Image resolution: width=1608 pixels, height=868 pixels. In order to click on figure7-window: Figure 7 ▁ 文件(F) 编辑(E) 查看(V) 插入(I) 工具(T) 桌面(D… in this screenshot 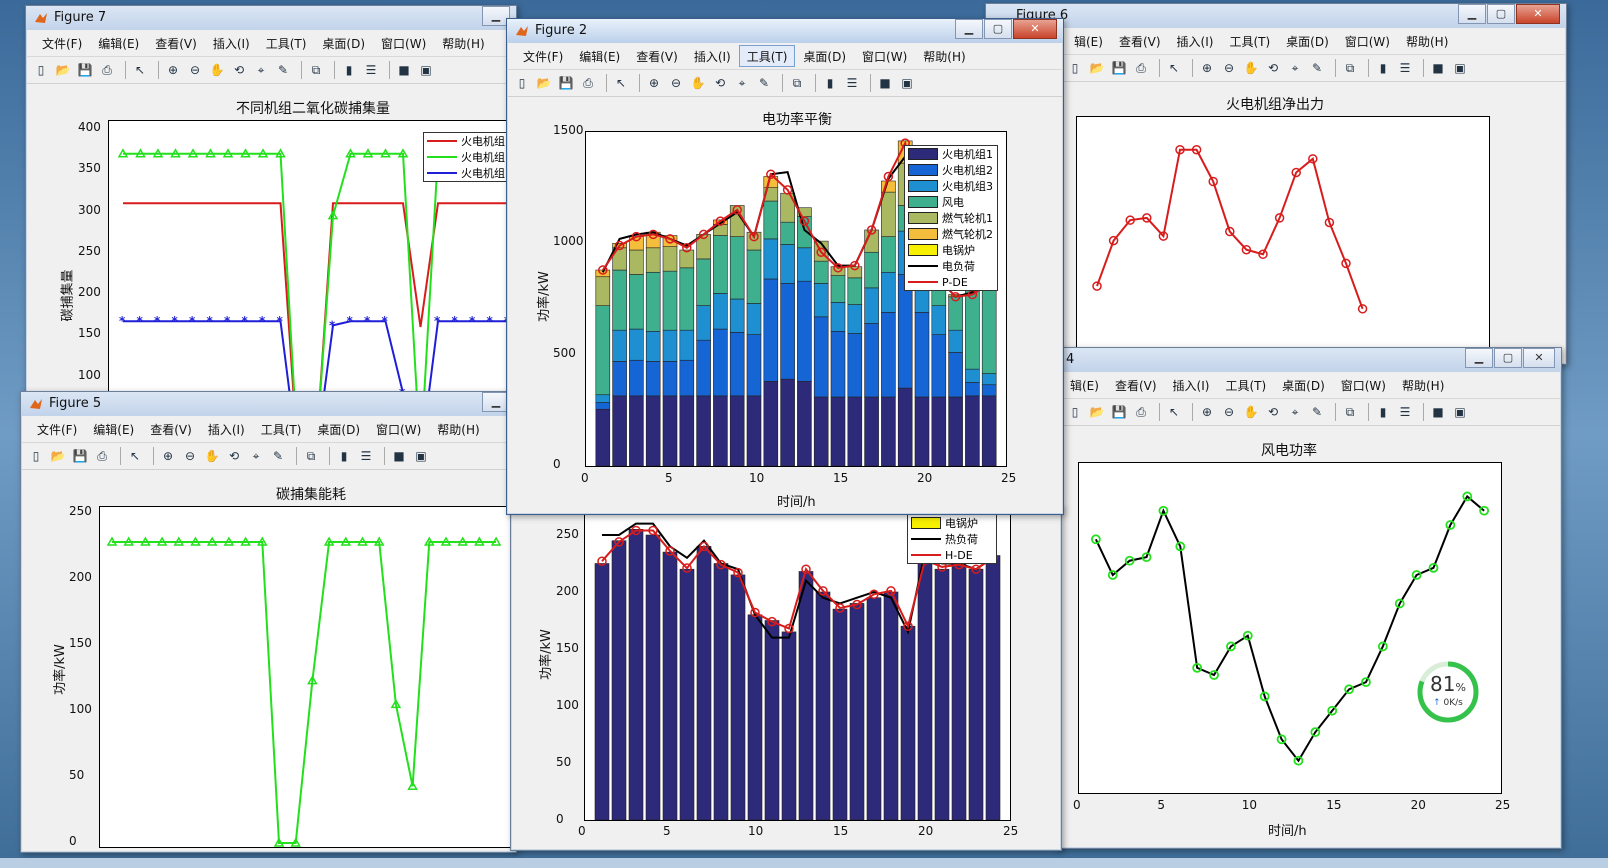, I will do `click(271, 201)`.